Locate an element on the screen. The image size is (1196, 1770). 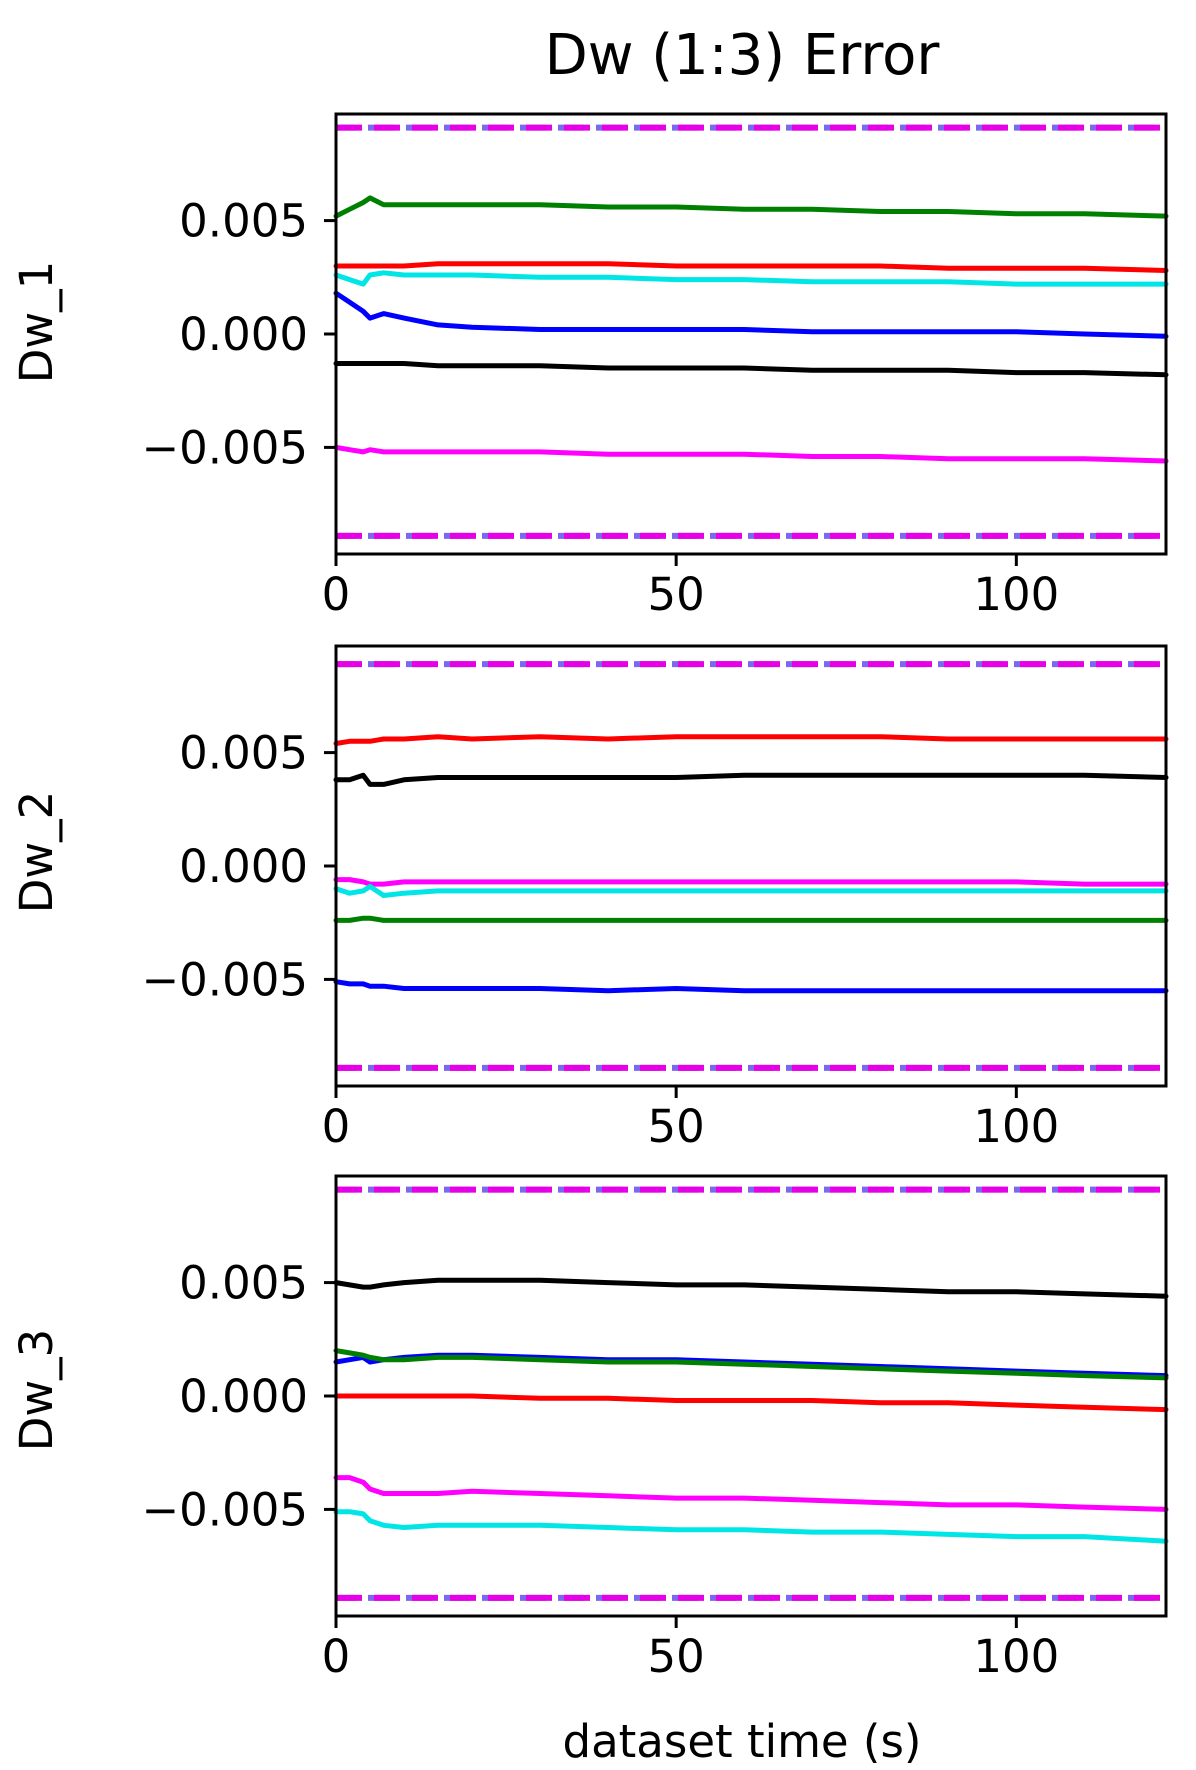
figure-title: Dw (1:3) Error is located at coordinates (743, 55).